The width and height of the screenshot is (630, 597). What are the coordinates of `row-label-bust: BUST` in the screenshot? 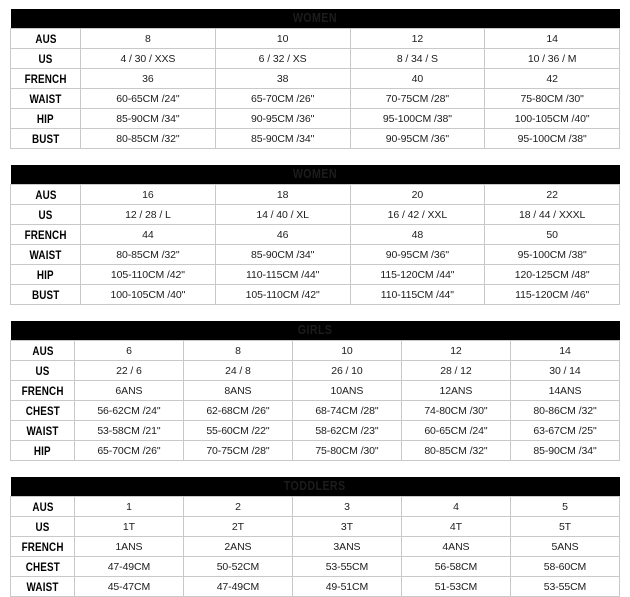 It's located at (45, 294).